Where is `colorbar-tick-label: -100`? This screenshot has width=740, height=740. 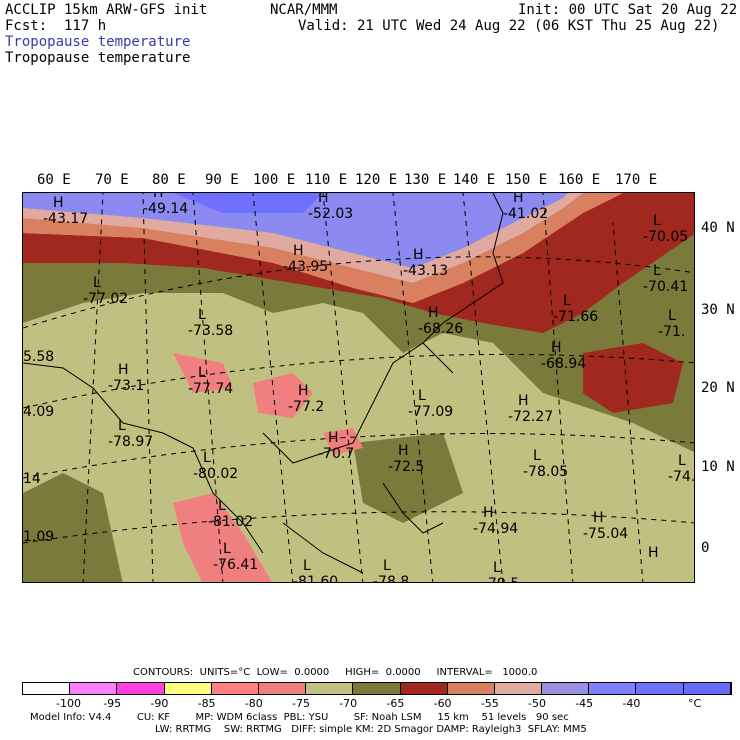 colorbar-tick-label: -100 is located at coordinates (68, 703).